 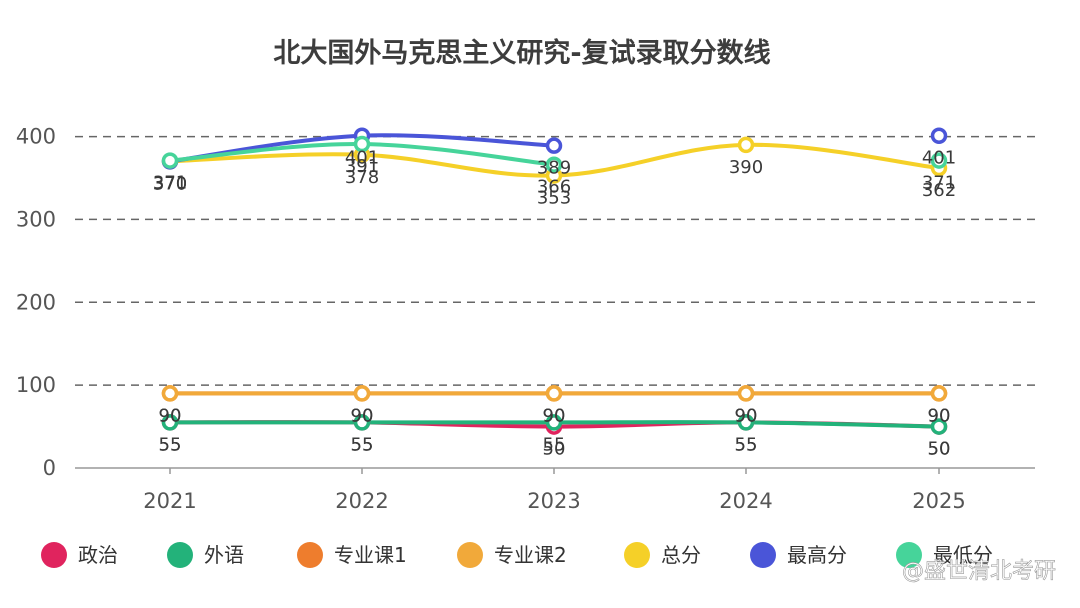 I want to click on x-tick-label-2023: 2023, so click(x=553, y=501).